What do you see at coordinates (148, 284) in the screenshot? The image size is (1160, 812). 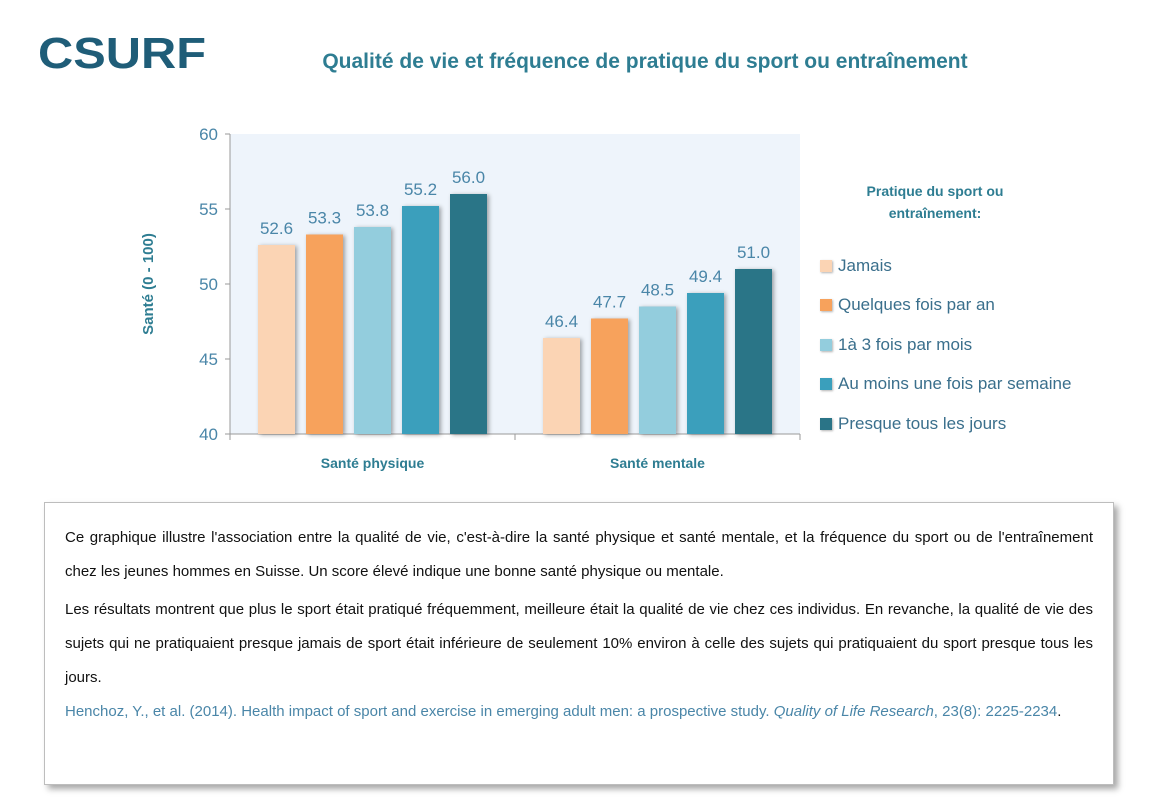 I see `y-axis-label: Santé (0 - 100)` at bounding box center [148, 284].